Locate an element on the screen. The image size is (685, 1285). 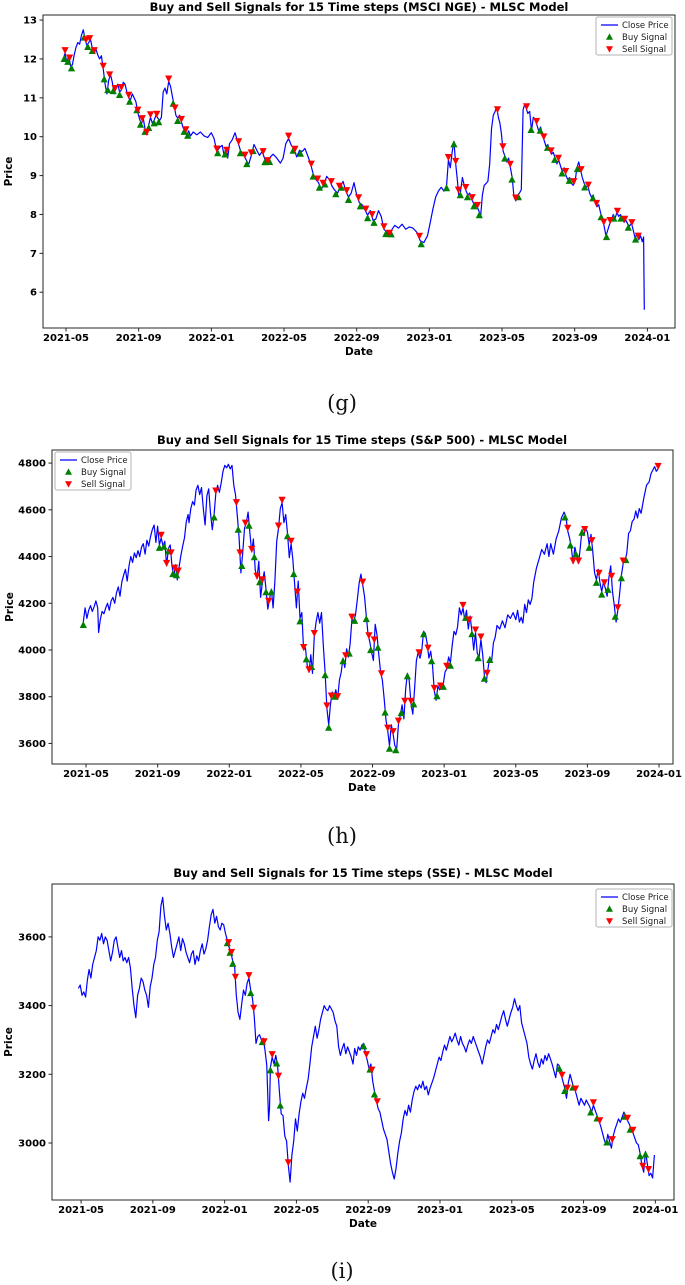
legend: Close Price Buy Signal Sell Signal is located at coordinates (93, 471).